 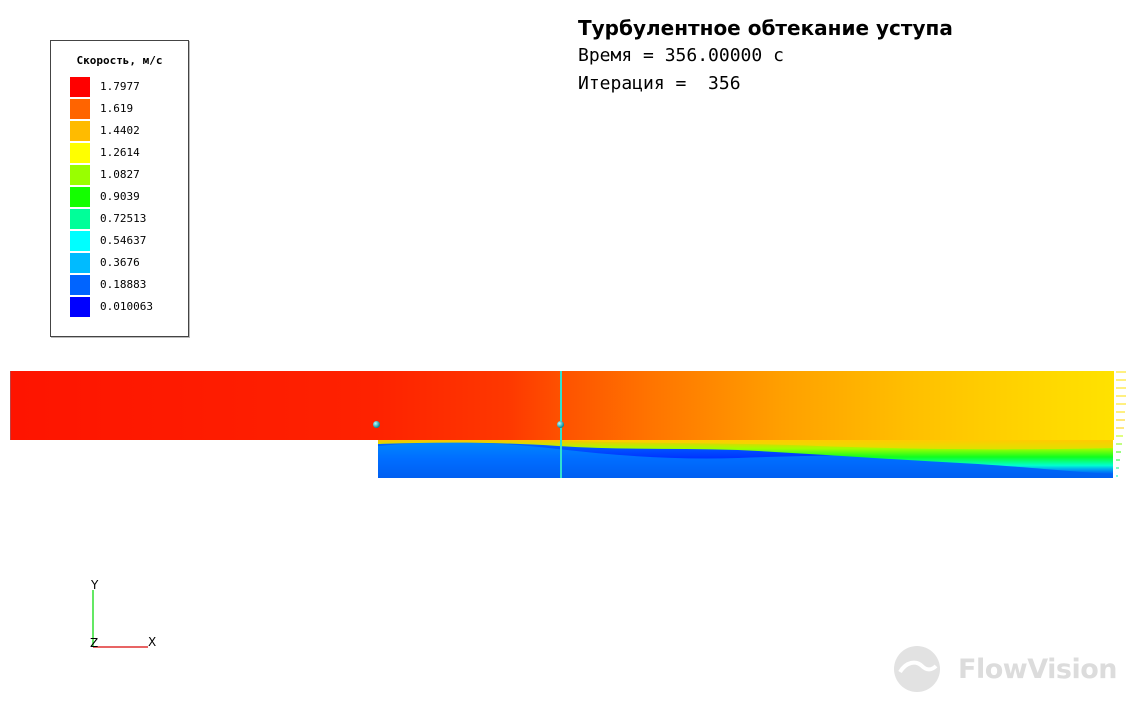 I want to click on y-axis-label: Y, so click(x=95, y=585).